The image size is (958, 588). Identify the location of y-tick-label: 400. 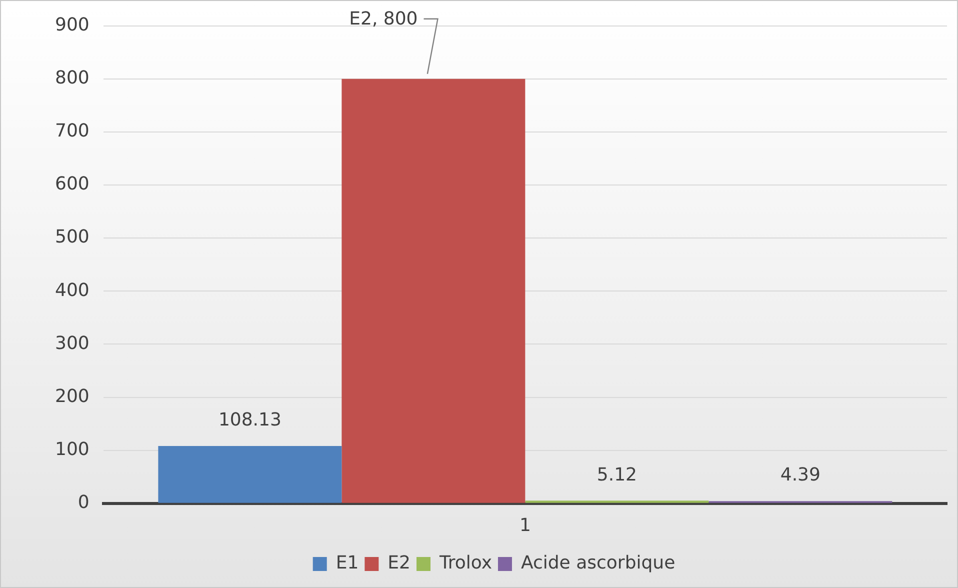
(72, 290).